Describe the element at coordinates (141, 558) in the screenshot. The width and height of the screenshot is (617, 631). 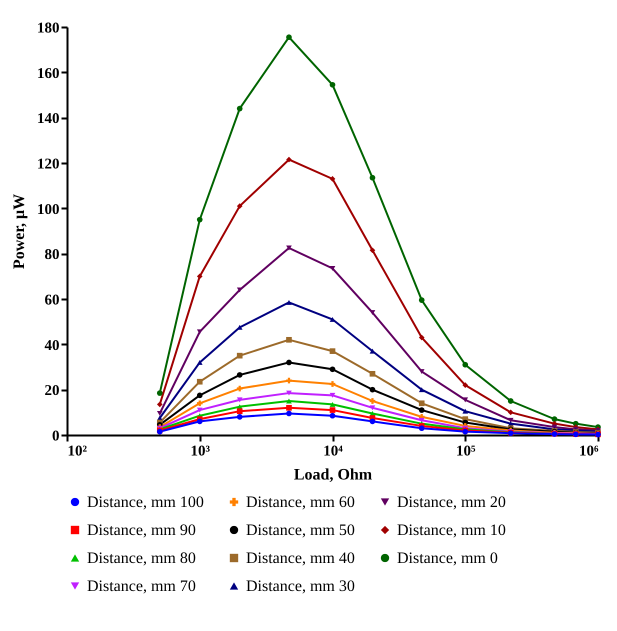
I see `legend-label: Distance, mm 80` at that location.